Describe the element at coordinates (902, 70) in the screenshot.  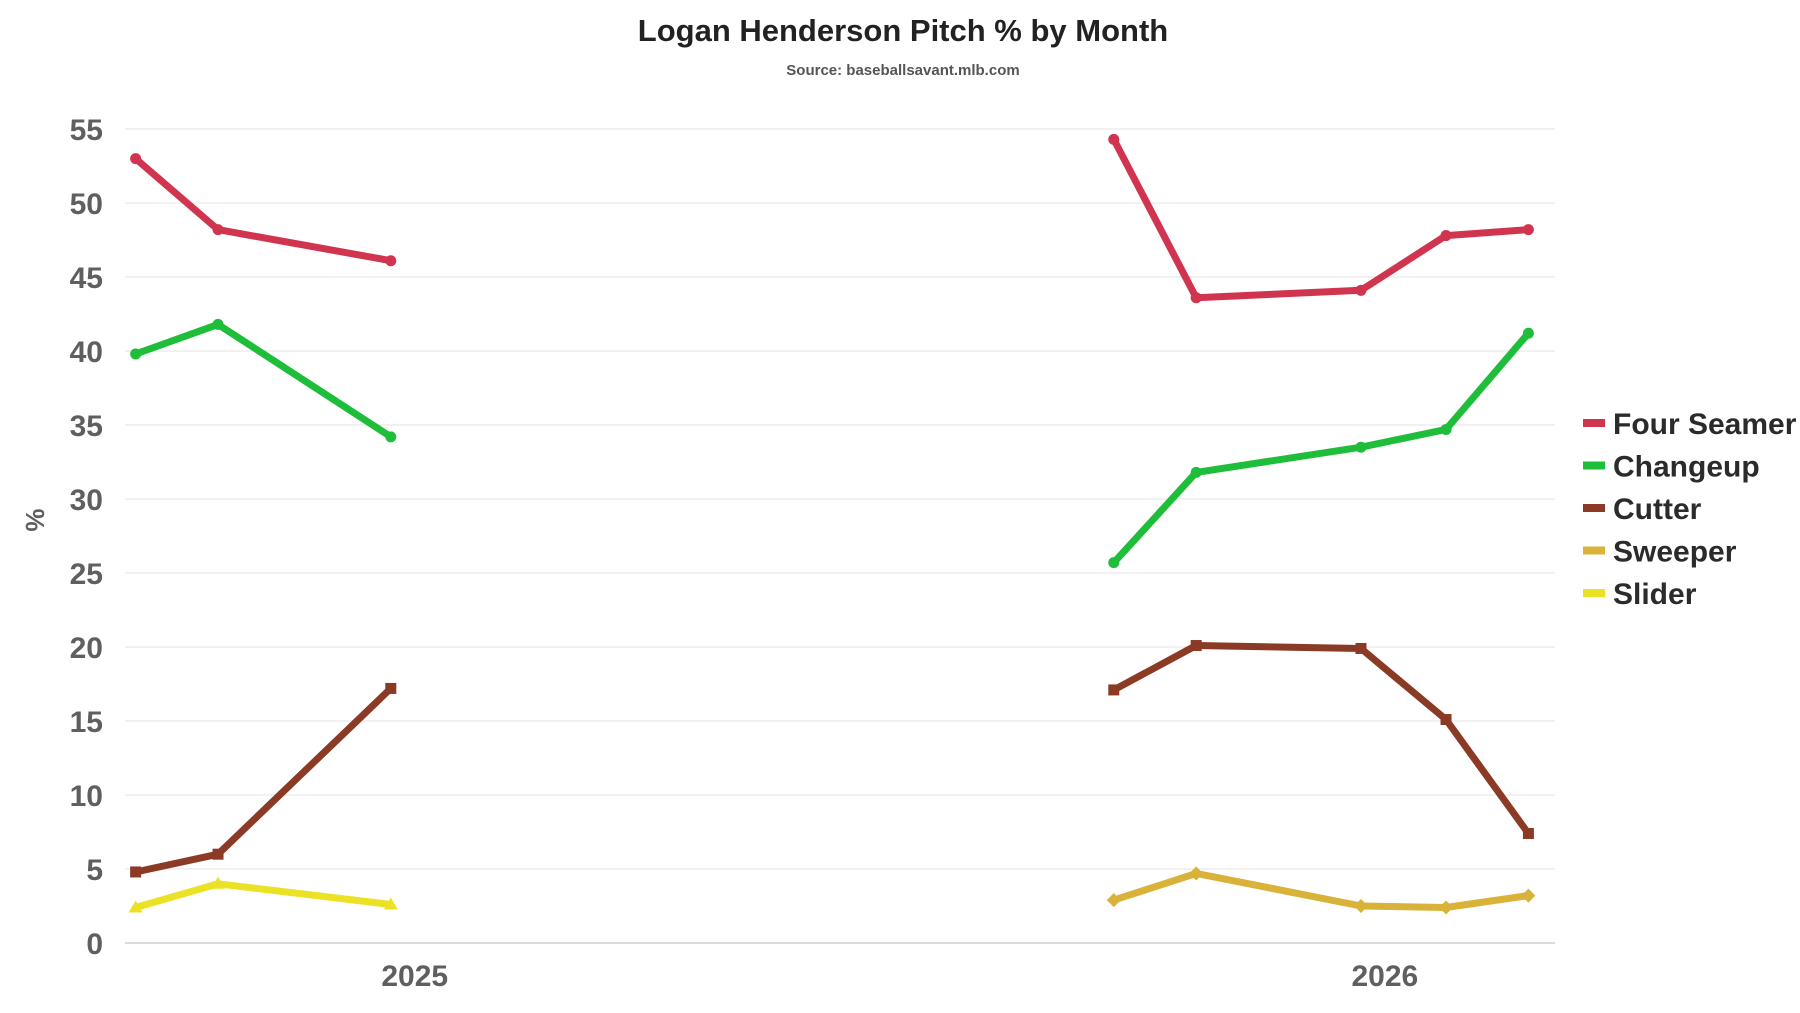
I see `chart-subtitle: Source: baseballsavant.mlb.com` at that location.